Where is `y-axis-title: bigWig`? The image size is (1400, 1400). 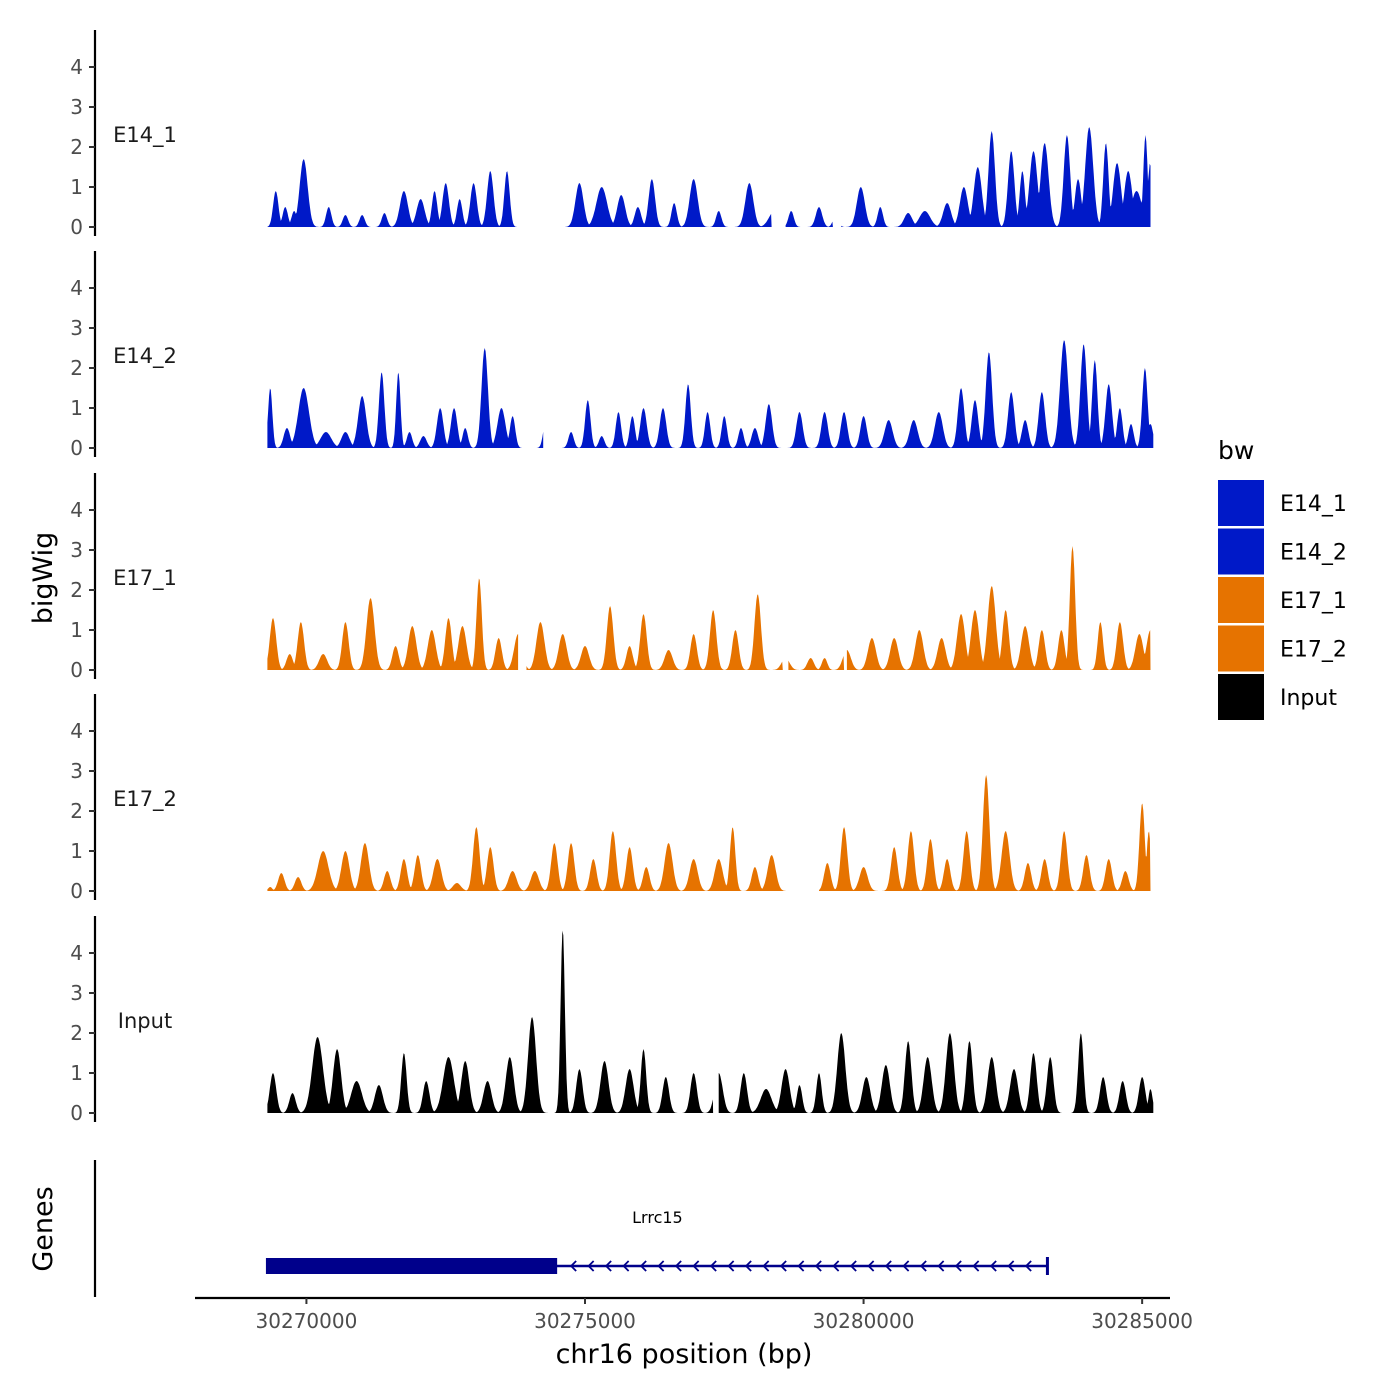 y-axis-title: bigWig is located at coordinates (43, 578).